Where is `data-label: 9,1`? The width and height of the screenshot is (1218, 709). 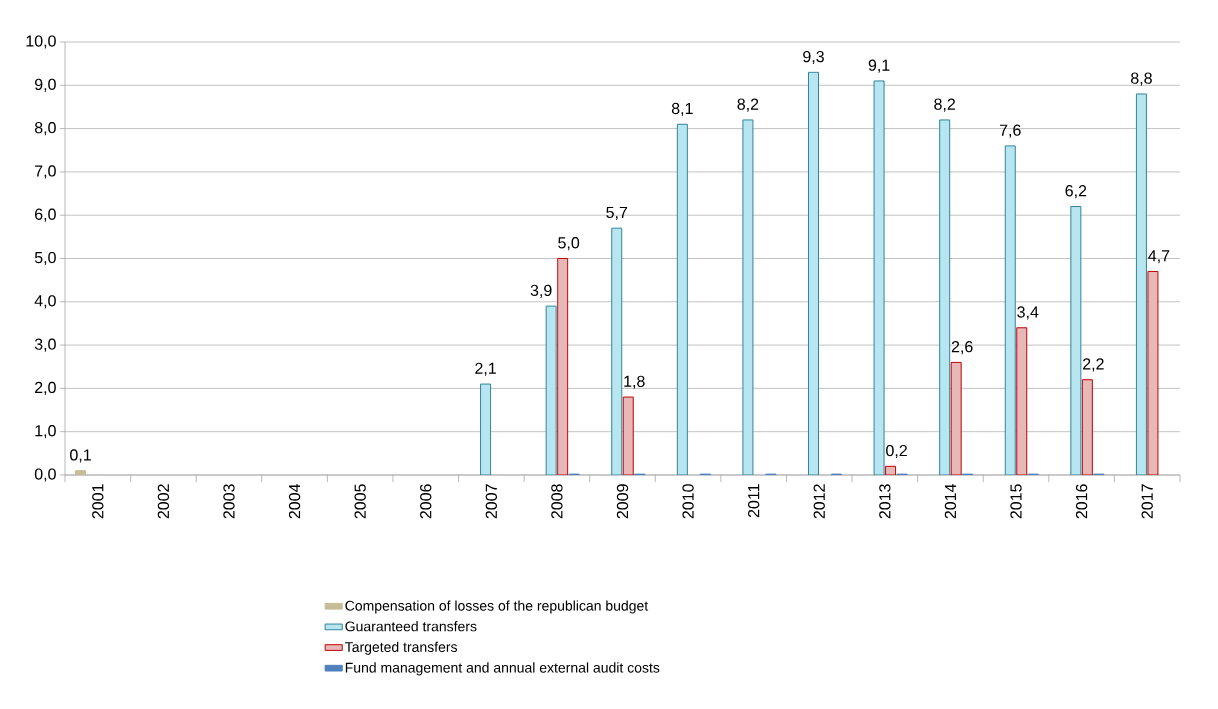 data-label: 9,1 is located at coordinates (879, 66).